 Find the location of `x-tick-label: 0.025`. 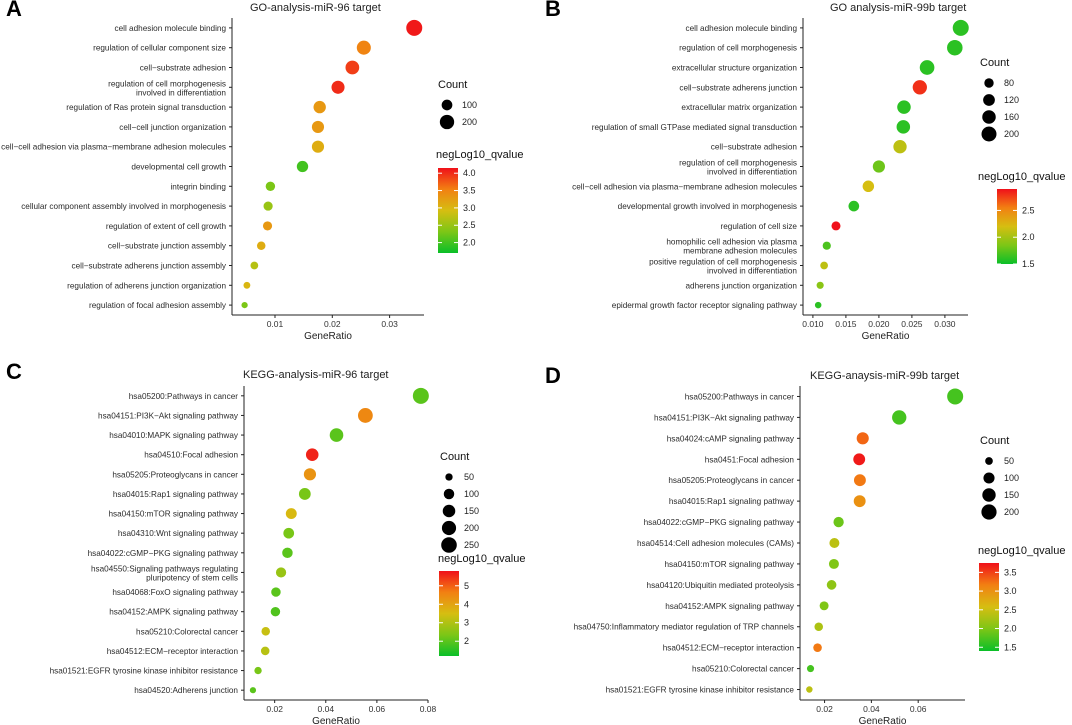

x-tick-label: 0.025 is located at coordinates (912, 324).